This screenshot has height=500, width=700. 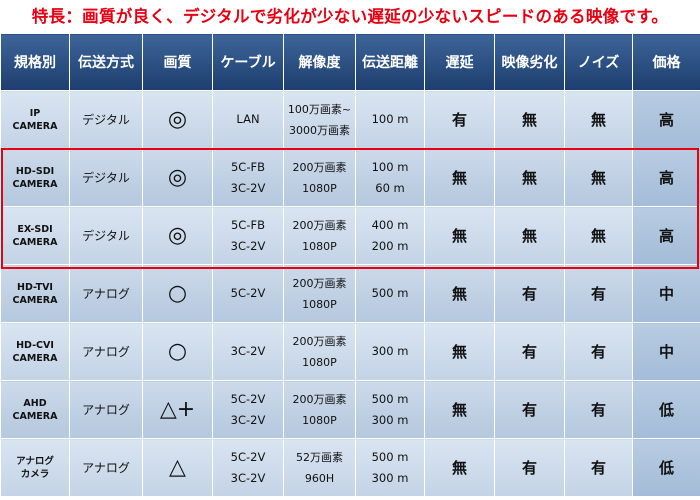 I want to click on cell-distance: 400 m 200 m, so click(x=390, y=235).